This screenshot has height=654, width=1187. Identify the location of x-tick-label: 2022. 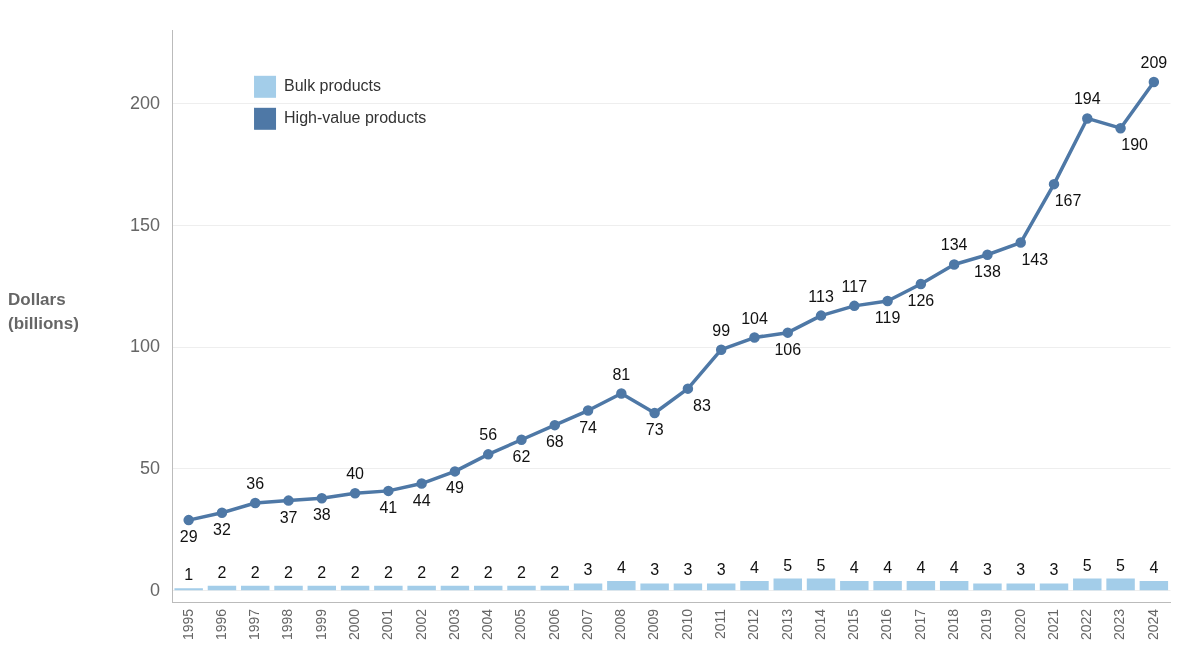
(1086, 624).